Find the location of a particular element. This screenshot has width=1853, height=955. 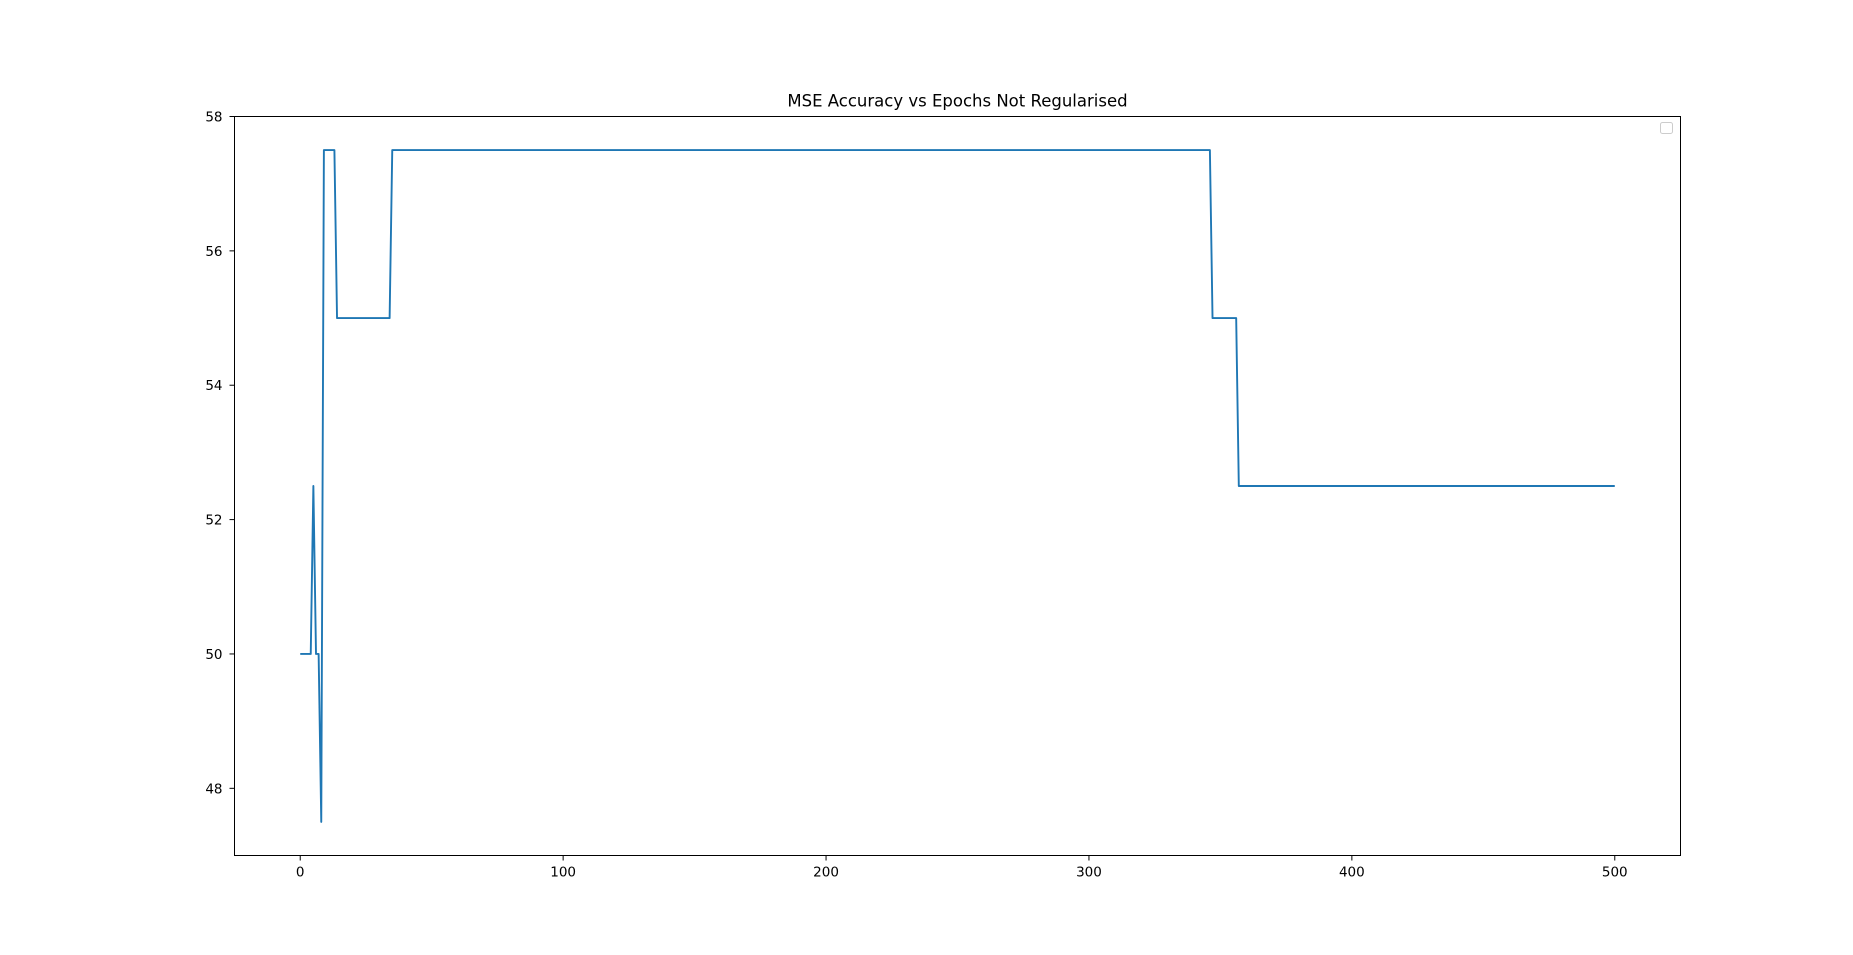

y-tick-label: 56 is located at coordinates (213, 252).